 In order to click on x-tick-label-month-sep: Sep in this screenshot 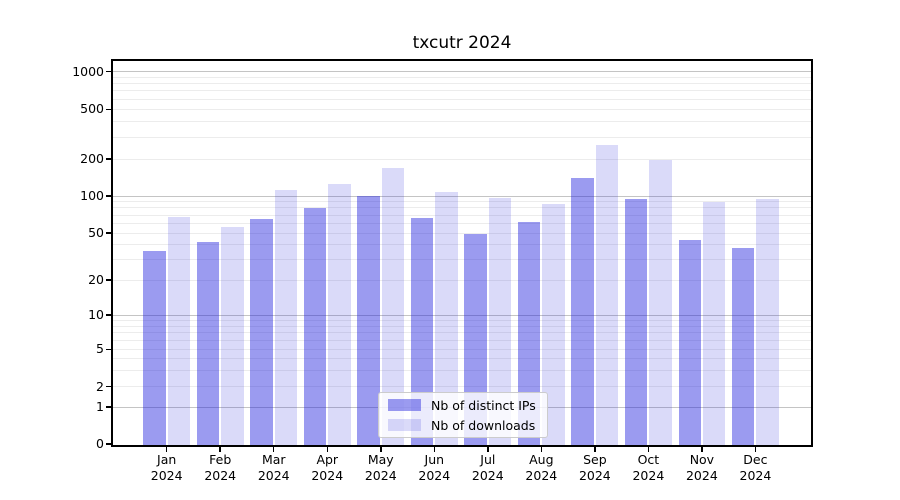, I will do `click(595, 459)`.